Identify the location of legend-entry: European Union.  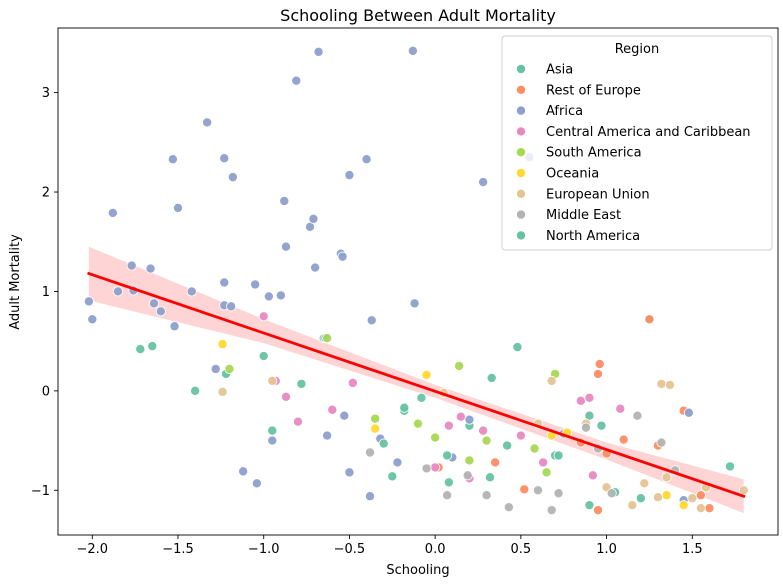
(583, 194).